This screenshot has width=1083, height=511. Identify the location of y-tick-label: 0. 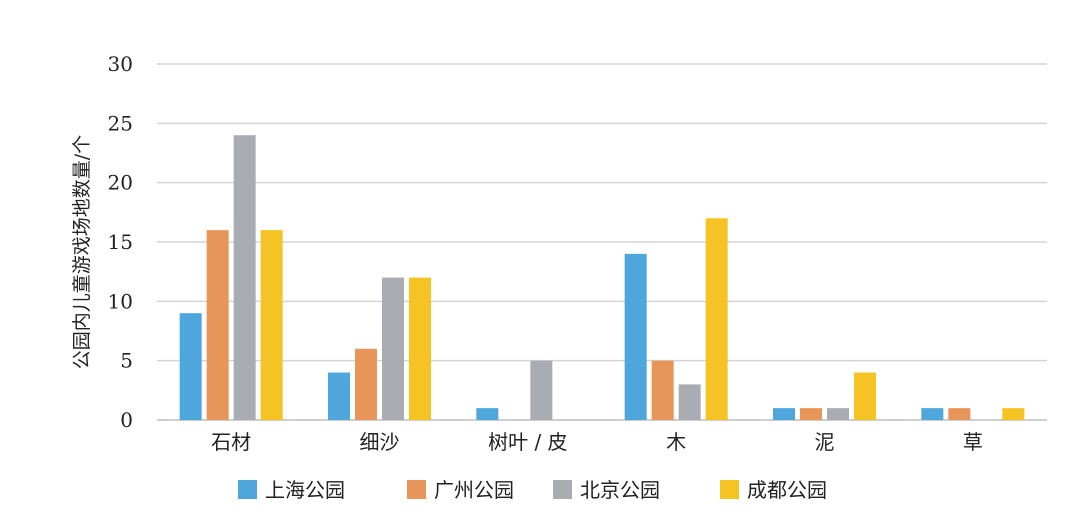
(126, 420).